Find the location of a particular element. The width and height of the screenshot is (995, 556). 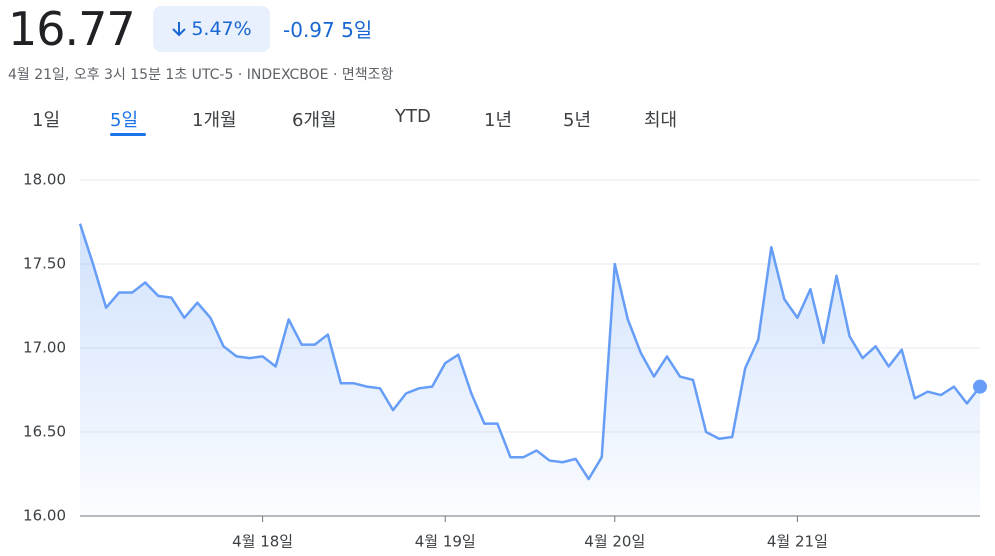

x-tick-label: 4월 21일 is located at coordinates (797, 542).